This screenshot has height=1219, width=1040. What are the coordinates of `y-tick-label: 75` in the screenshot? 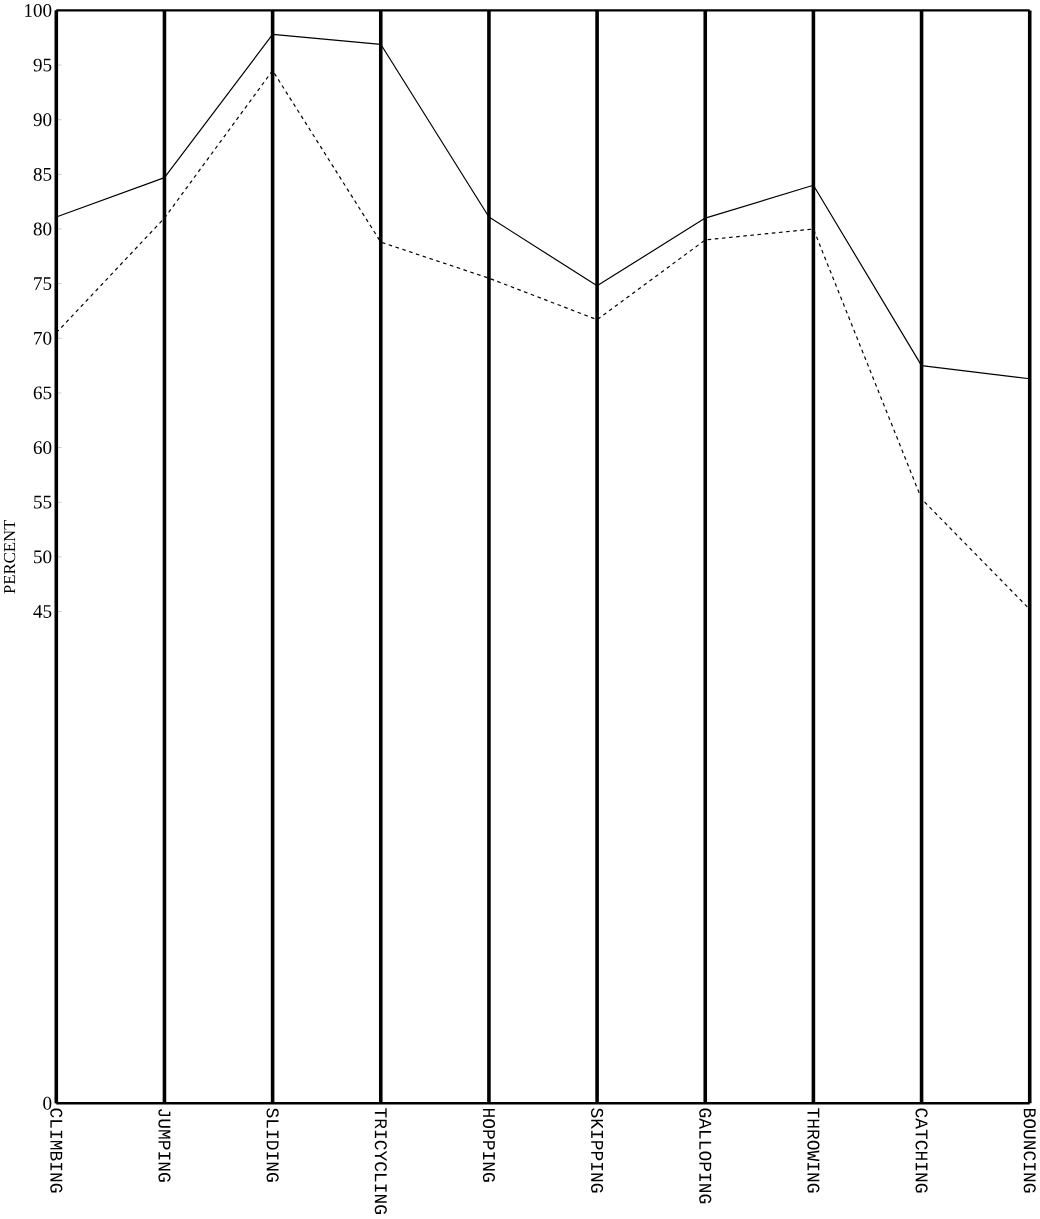 It's located at (43, 283).